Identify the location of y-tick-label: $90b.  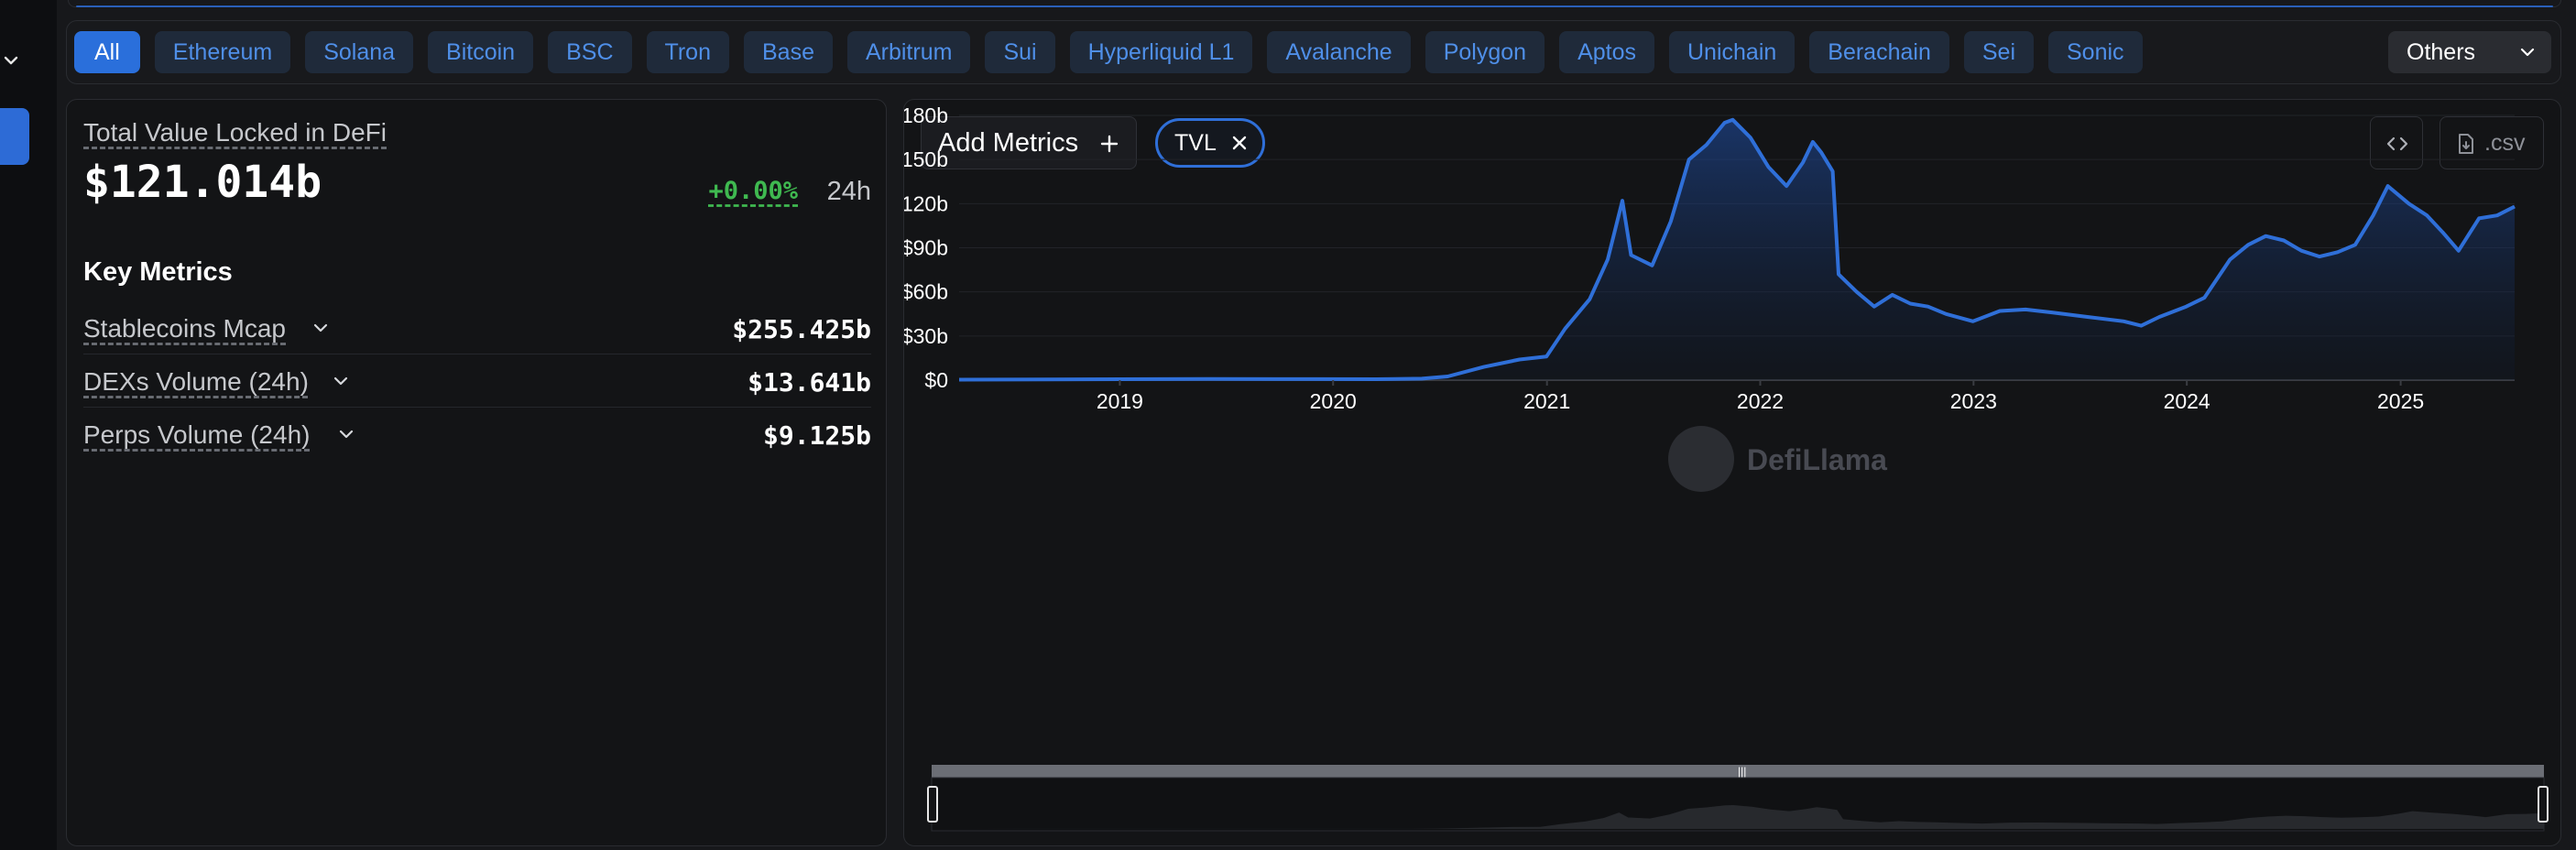
(926, 248).